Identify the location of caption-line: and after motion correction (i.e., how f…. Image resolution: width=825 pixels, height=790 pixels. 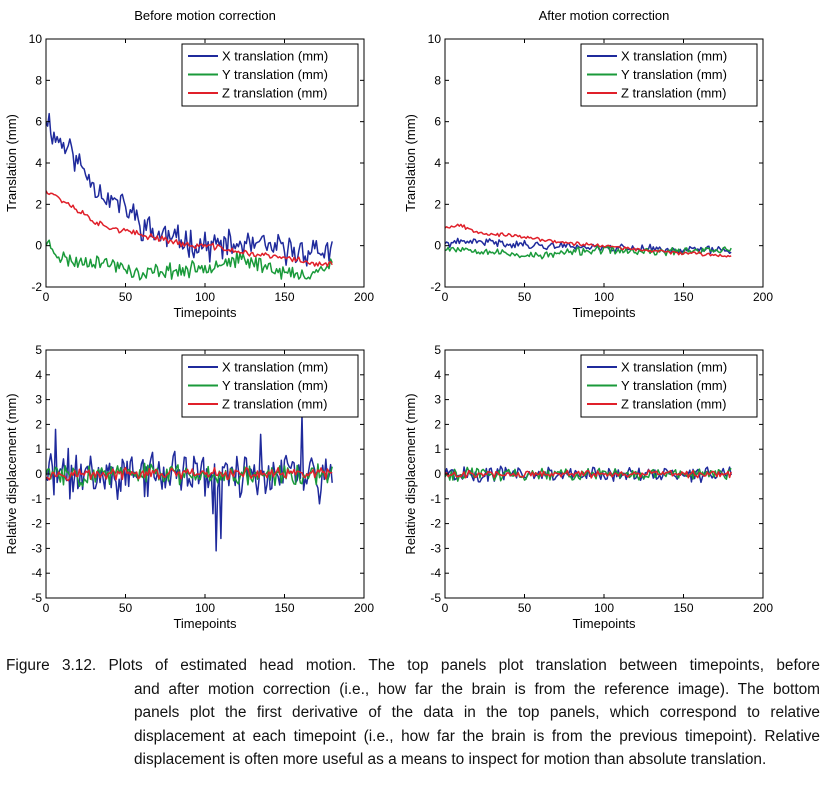
(477, 689).